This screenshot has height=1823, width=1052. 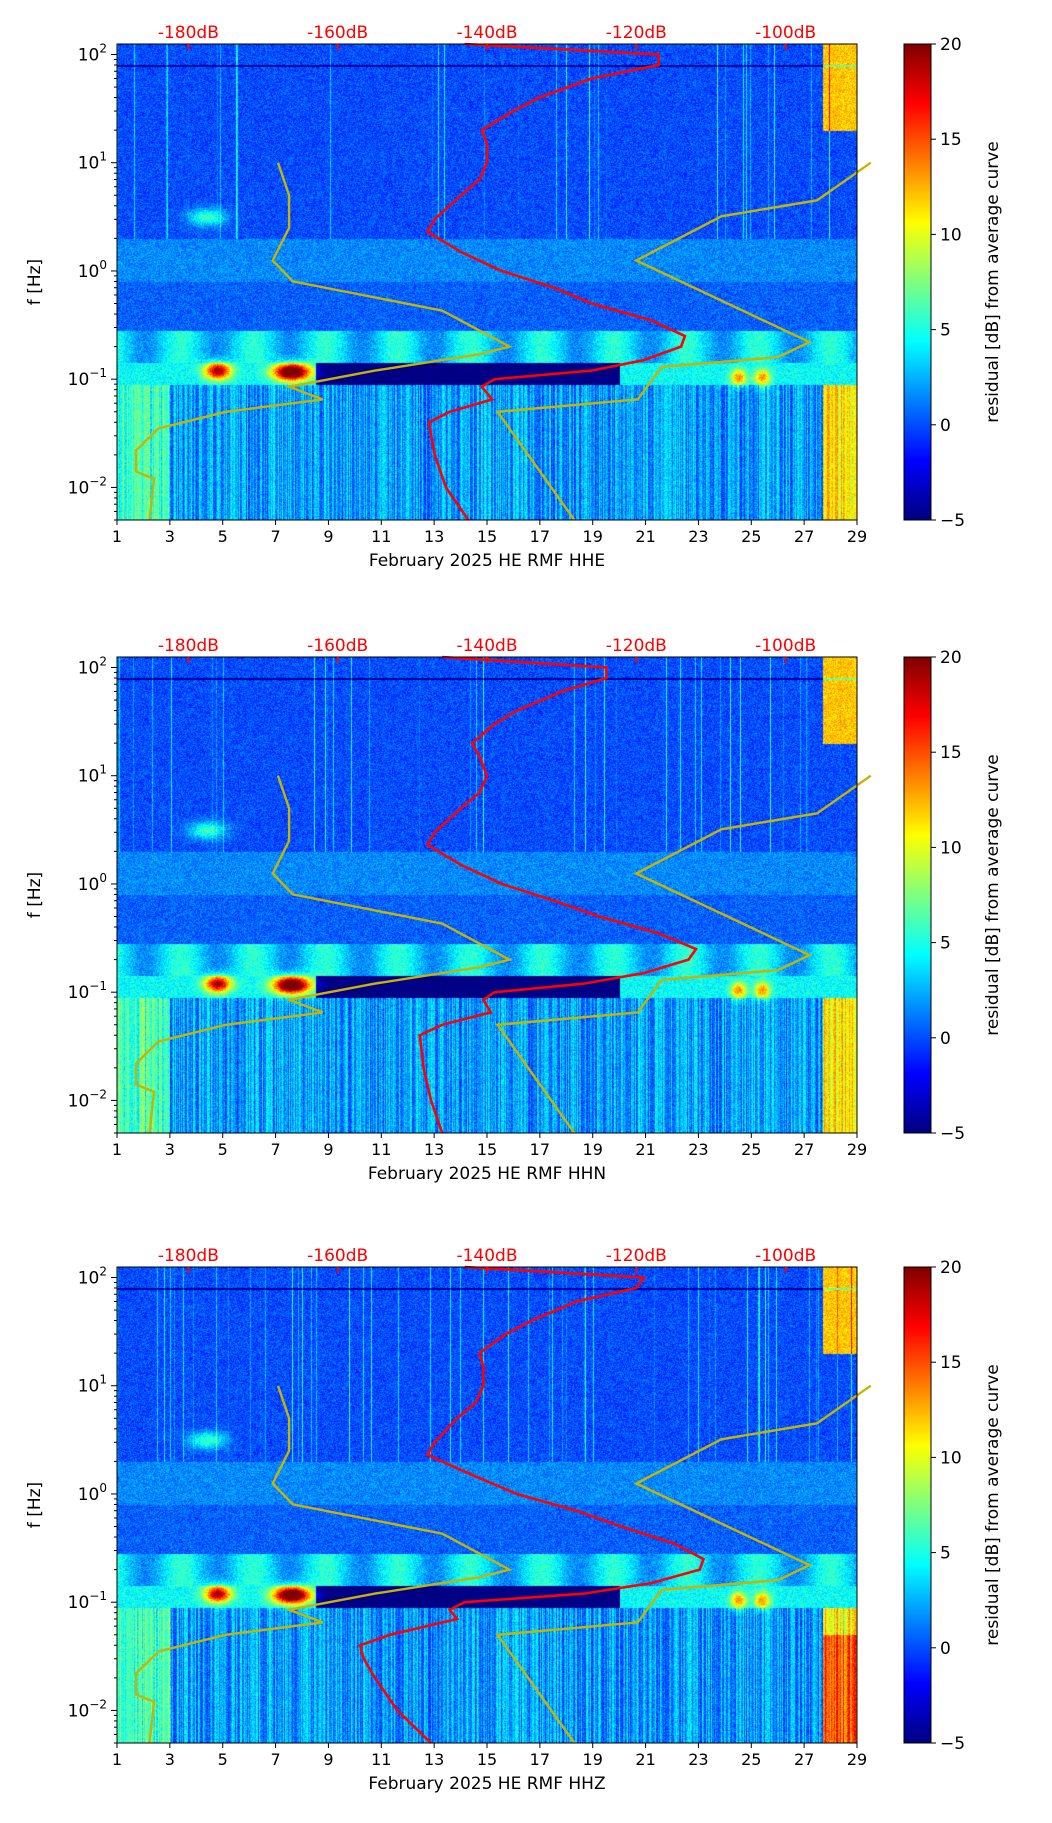 I want to click on y-tick-exponent: −2, so click(x=98, y=1094).